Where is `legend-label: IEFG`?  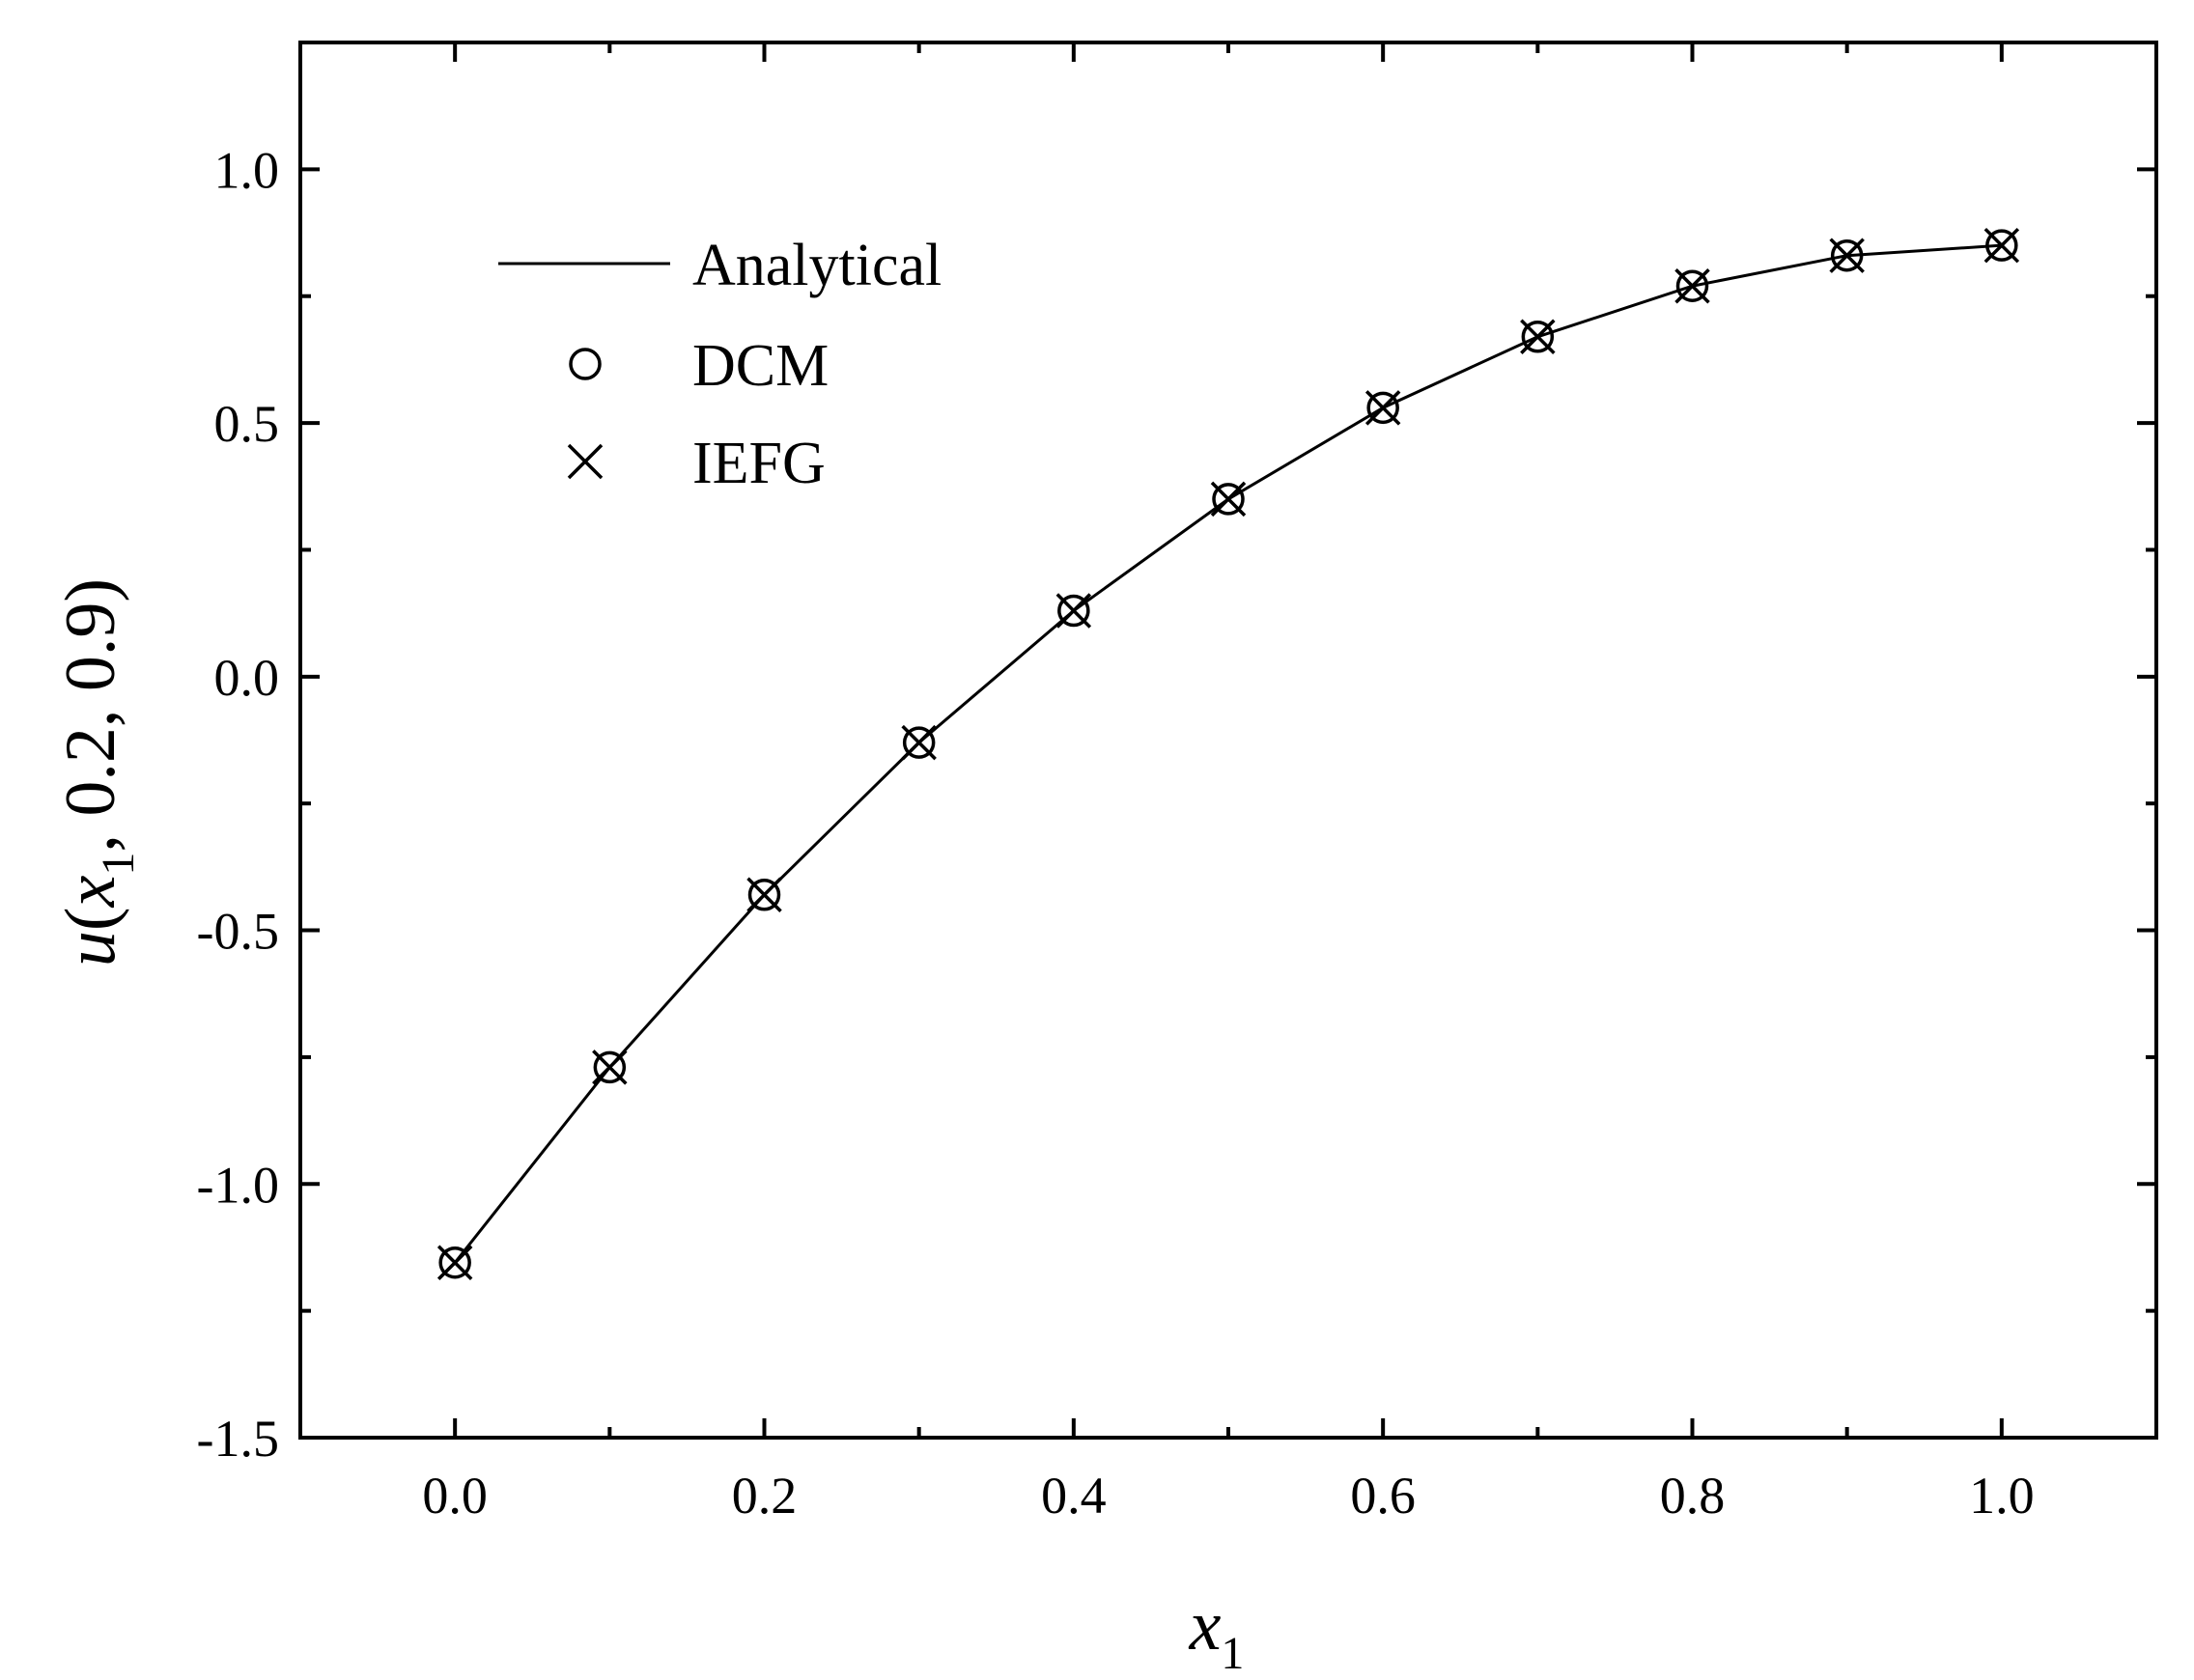
legend-label: IEFG is located at coordinates (759, 464).